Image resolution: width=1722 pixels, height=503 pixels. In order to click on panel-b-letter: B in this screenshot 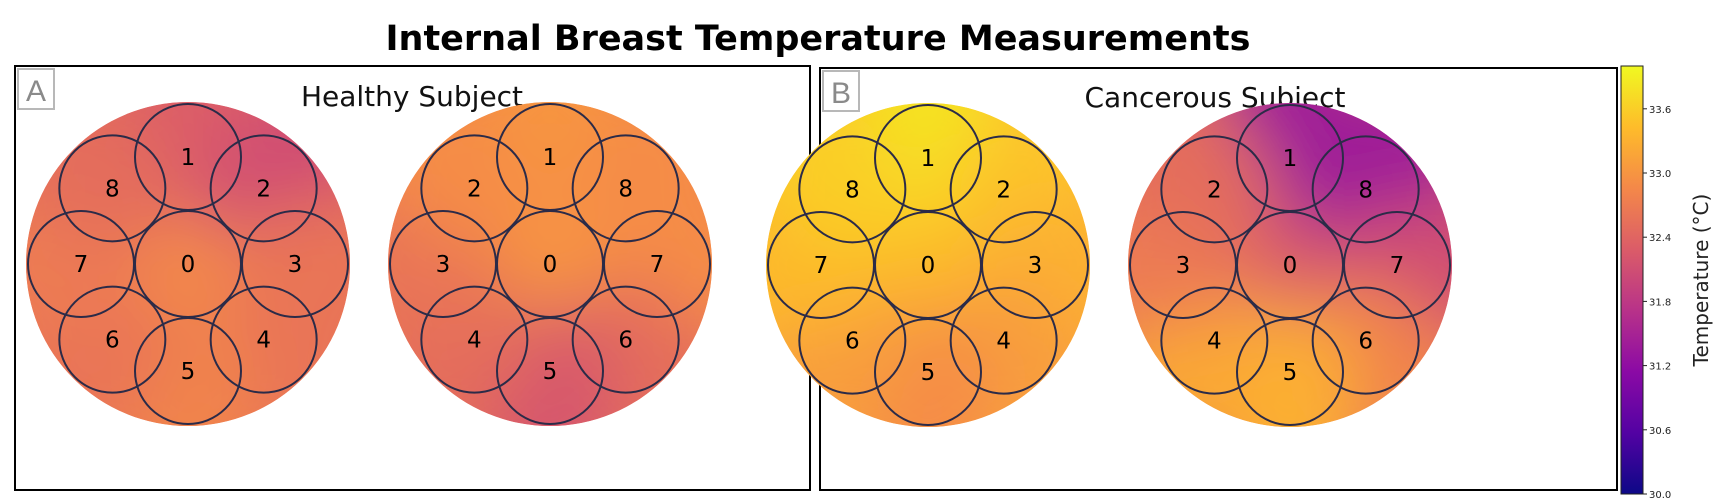, I will do `click(841, 93)`.